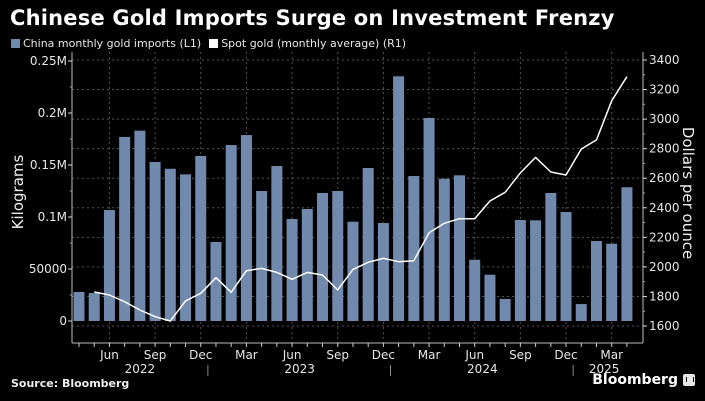 The height and width of the screenshot is (401, 705). What do you see at coordinates (48, 269) in the screenshot?
I see `left-tick-label: 50000` at bounding box center [48, 269].